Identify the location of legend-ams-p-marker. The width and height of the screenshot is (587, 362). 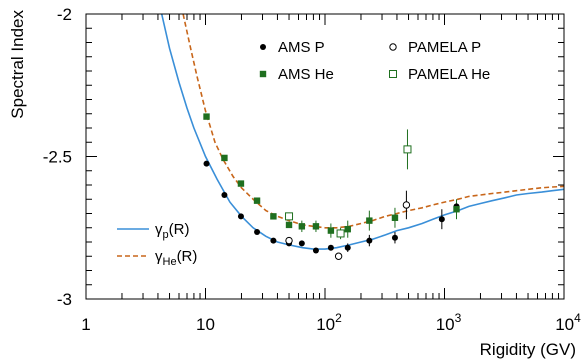
(263, 47).